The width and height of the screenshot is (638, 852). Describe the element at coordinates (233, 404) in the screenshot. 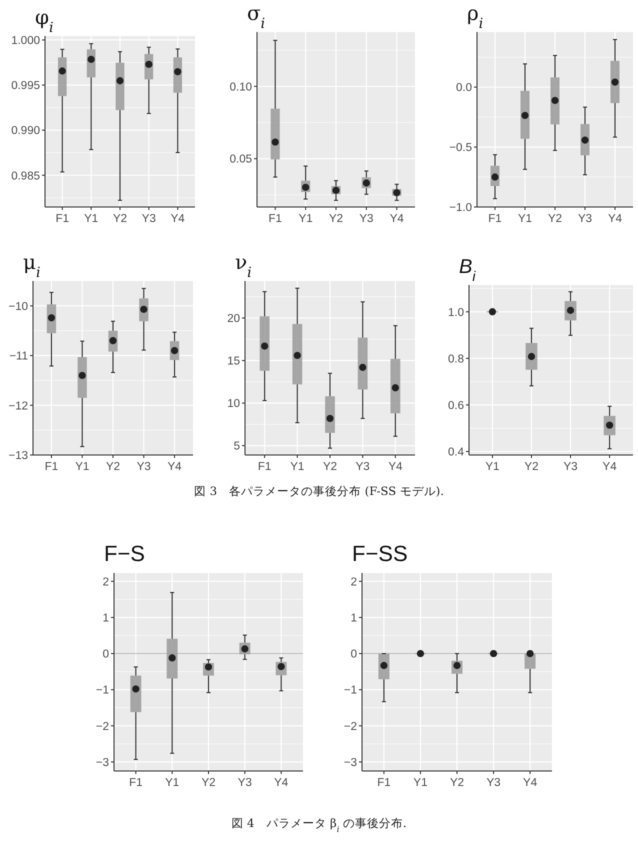

I see `y-tick-label: 10` at that location.